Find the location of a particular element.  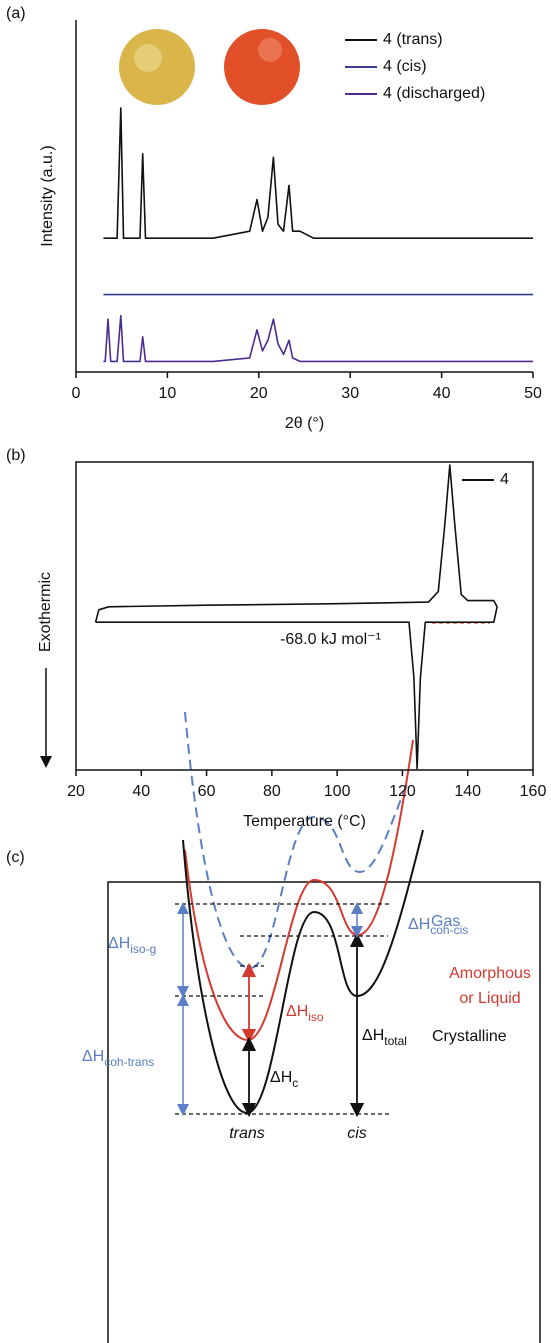

legend-label: 4 (cis) is located at coordinates (405, 66).